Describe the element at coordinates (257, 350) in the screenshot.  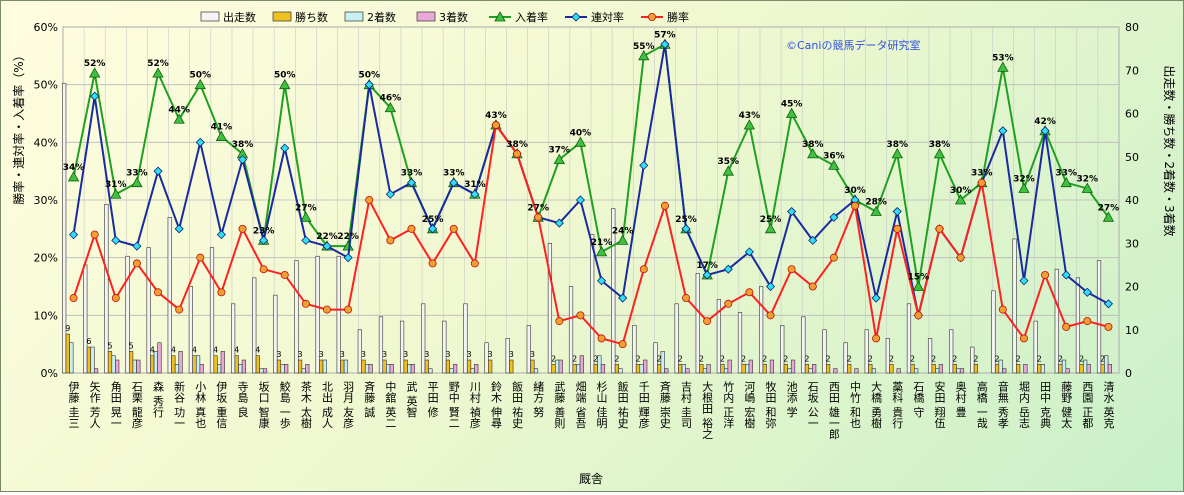
I see `bar-data-label: 4` at that location.